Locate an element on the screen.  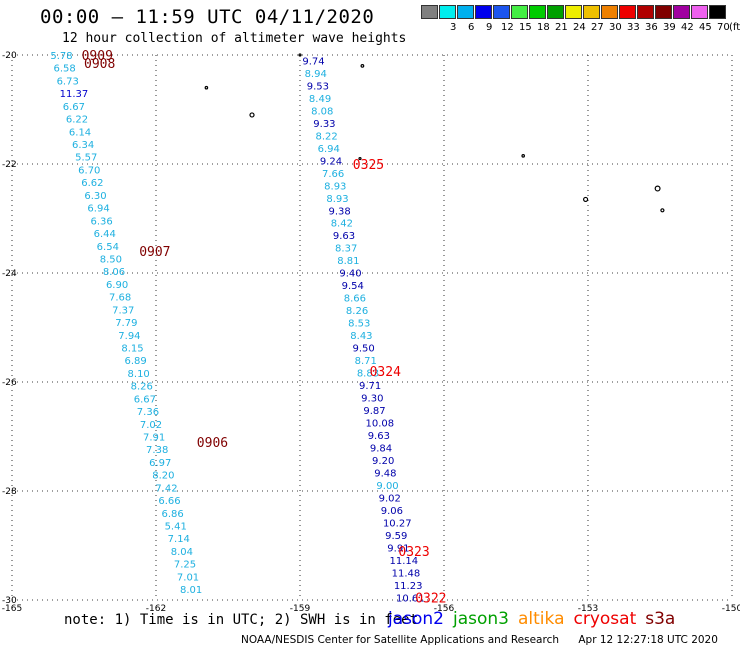
wave-height-value: 11.14 is located at coordinates (403, 561).